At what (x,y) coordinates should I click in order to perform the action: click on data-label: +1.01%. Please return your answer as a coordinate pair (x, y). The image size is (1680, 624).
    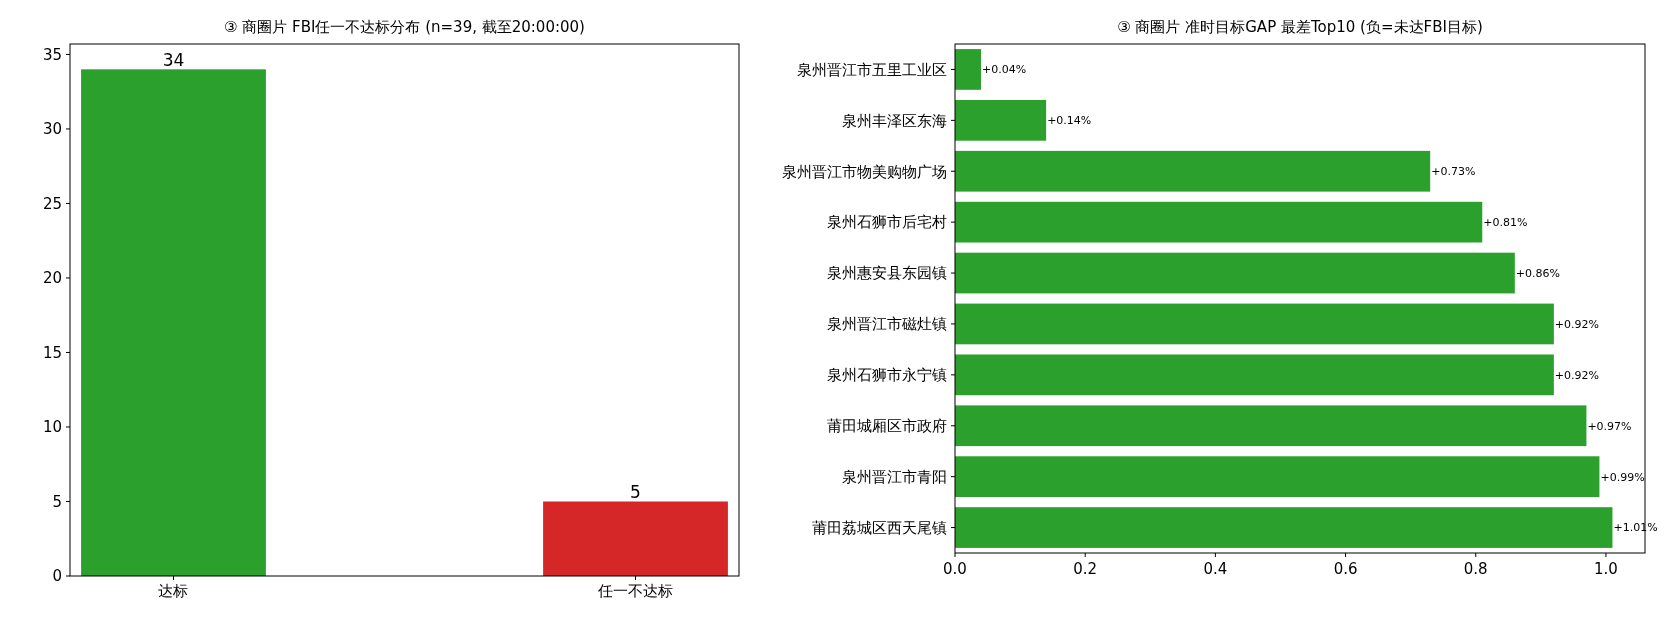
    Looking at the image, I should click on (1635, 528).